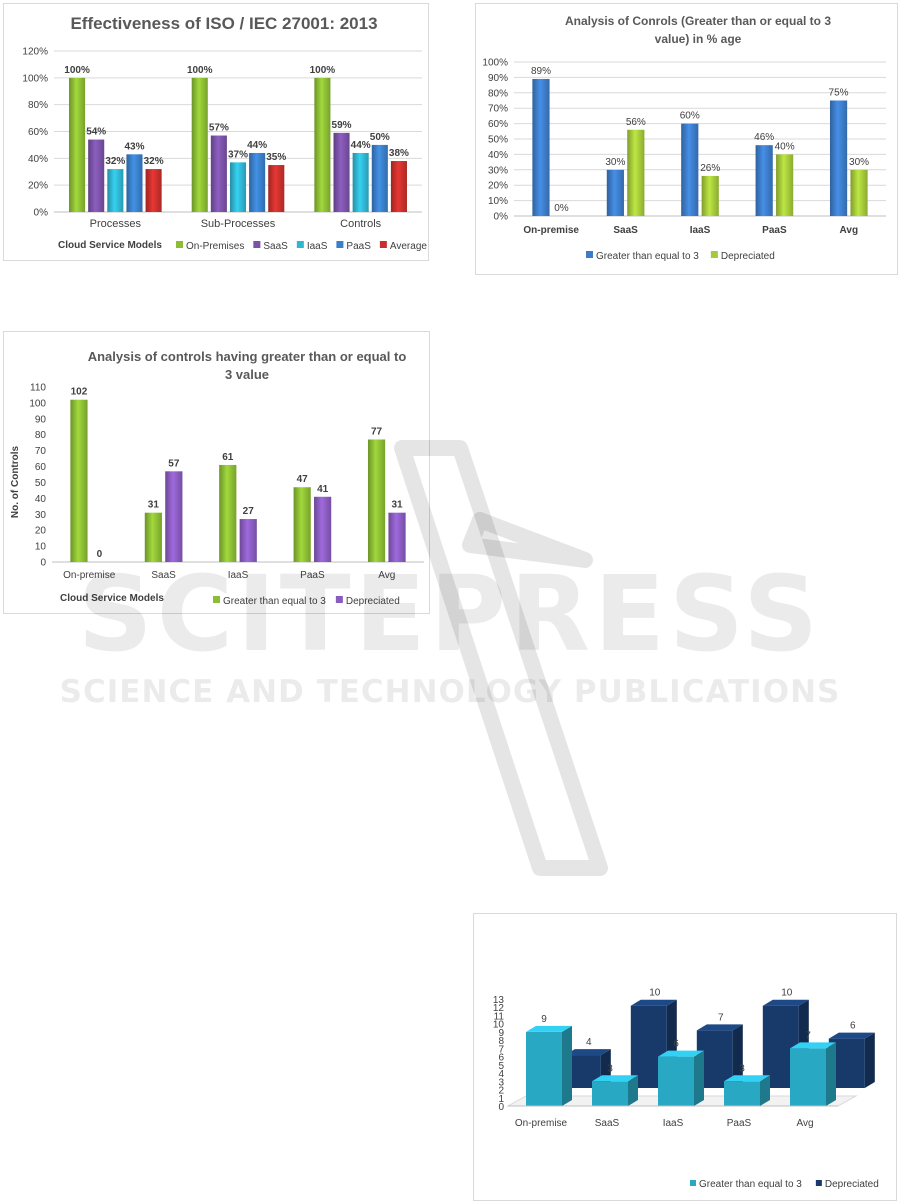 The width and height of the screenshot is (901, 1203). Describe the element at coordinates (498, 155) in the screenshot. I see `y-tick-label: 40%` at that location.